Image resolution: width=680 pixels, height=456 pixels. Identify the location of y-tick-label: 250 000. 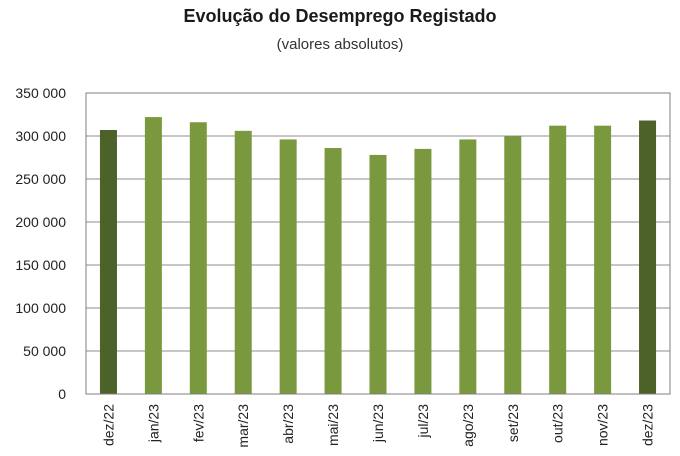
(40, 179).